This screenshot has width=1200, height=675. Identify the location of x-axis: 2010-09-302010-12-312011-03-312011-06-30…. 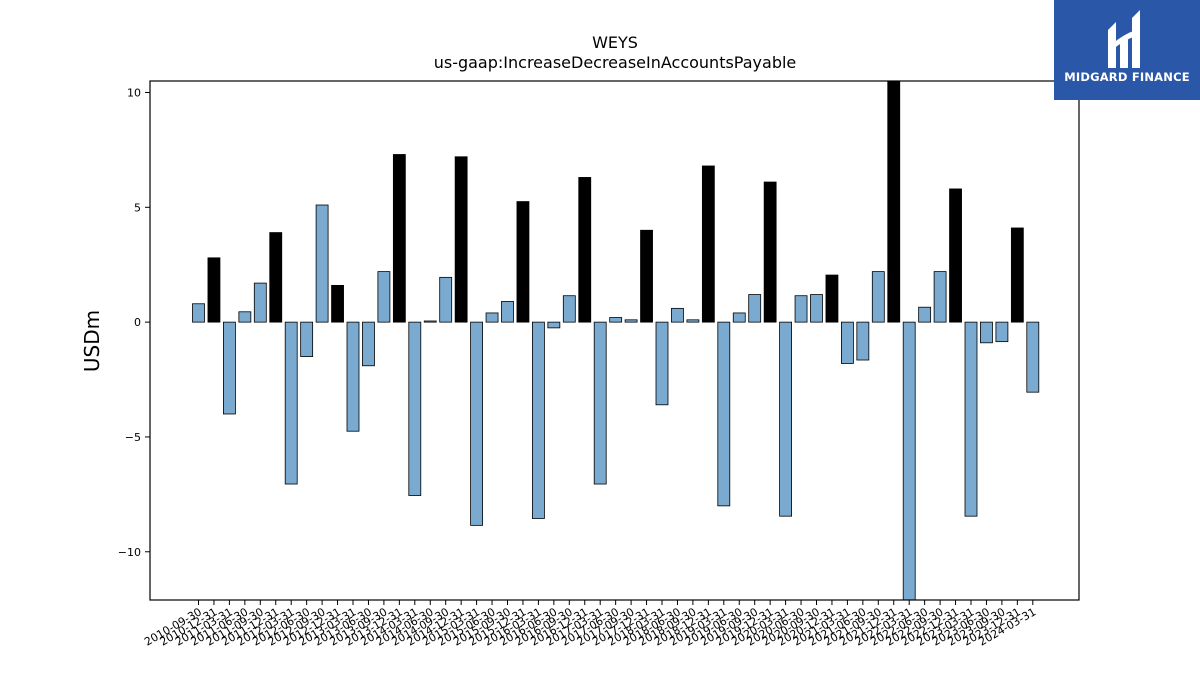
(590, 624).